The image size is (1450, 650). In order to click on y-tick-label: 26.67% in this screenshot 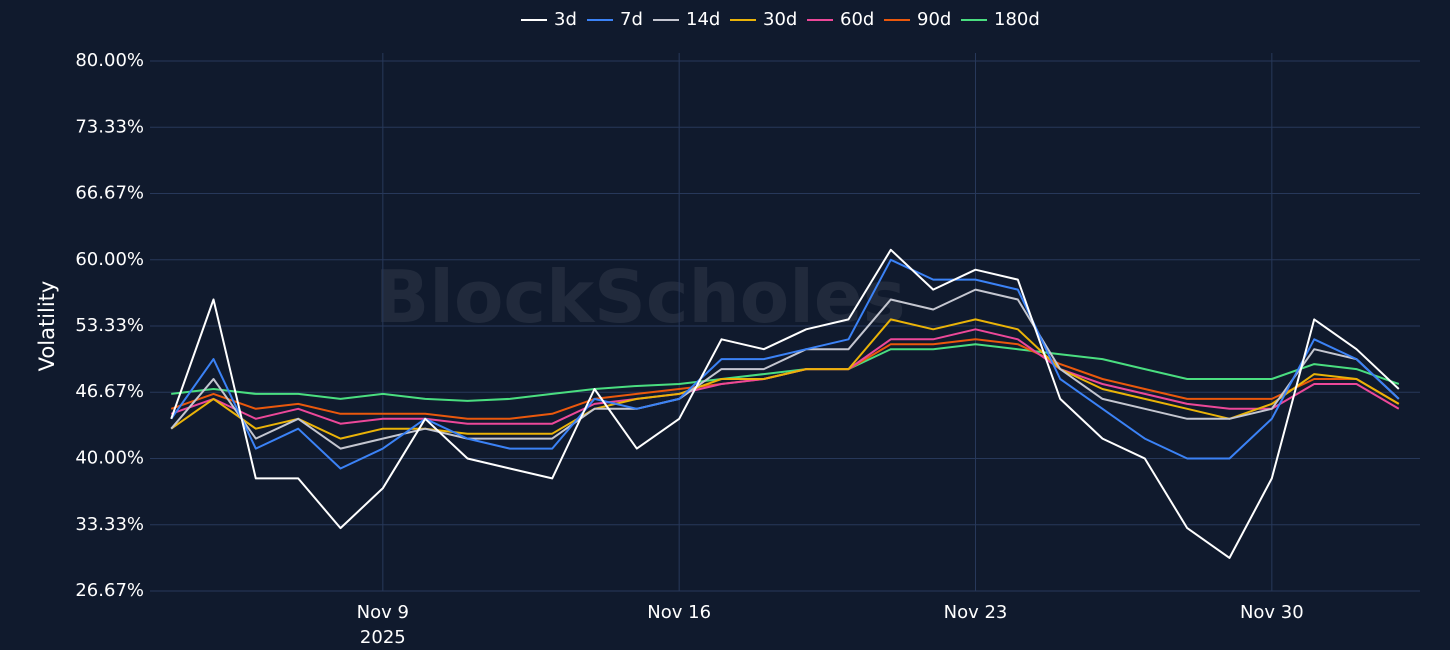, I will do `click(109, 590)`.